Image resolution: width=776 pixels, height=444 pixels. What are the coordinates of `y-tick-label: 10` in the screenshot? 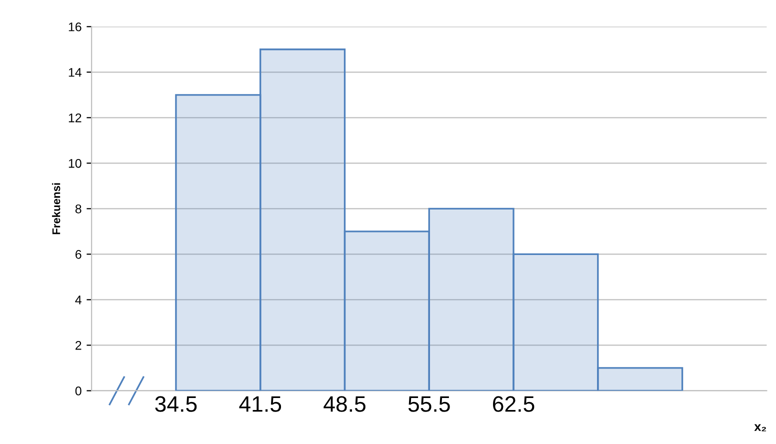 It's located at (75, 163).